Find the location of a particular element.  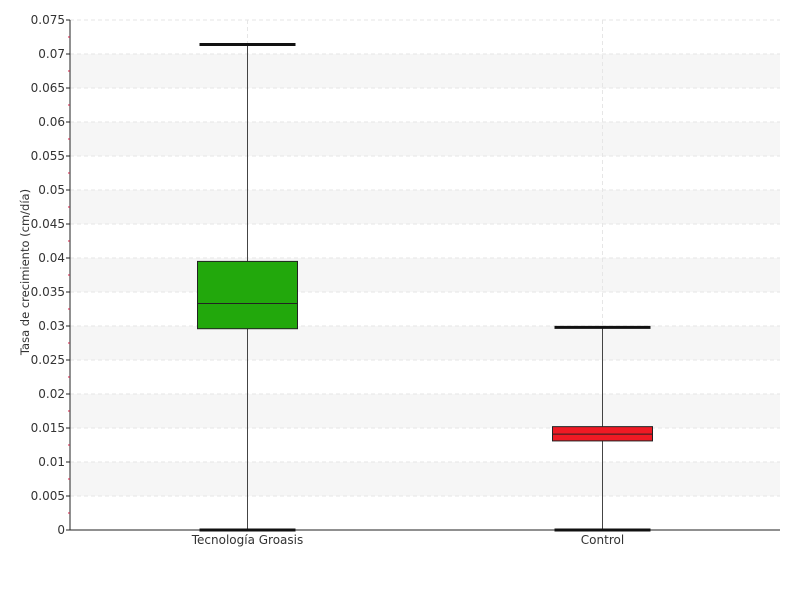

y-tick-label: 0.06 is located at coordinates (51, 122).